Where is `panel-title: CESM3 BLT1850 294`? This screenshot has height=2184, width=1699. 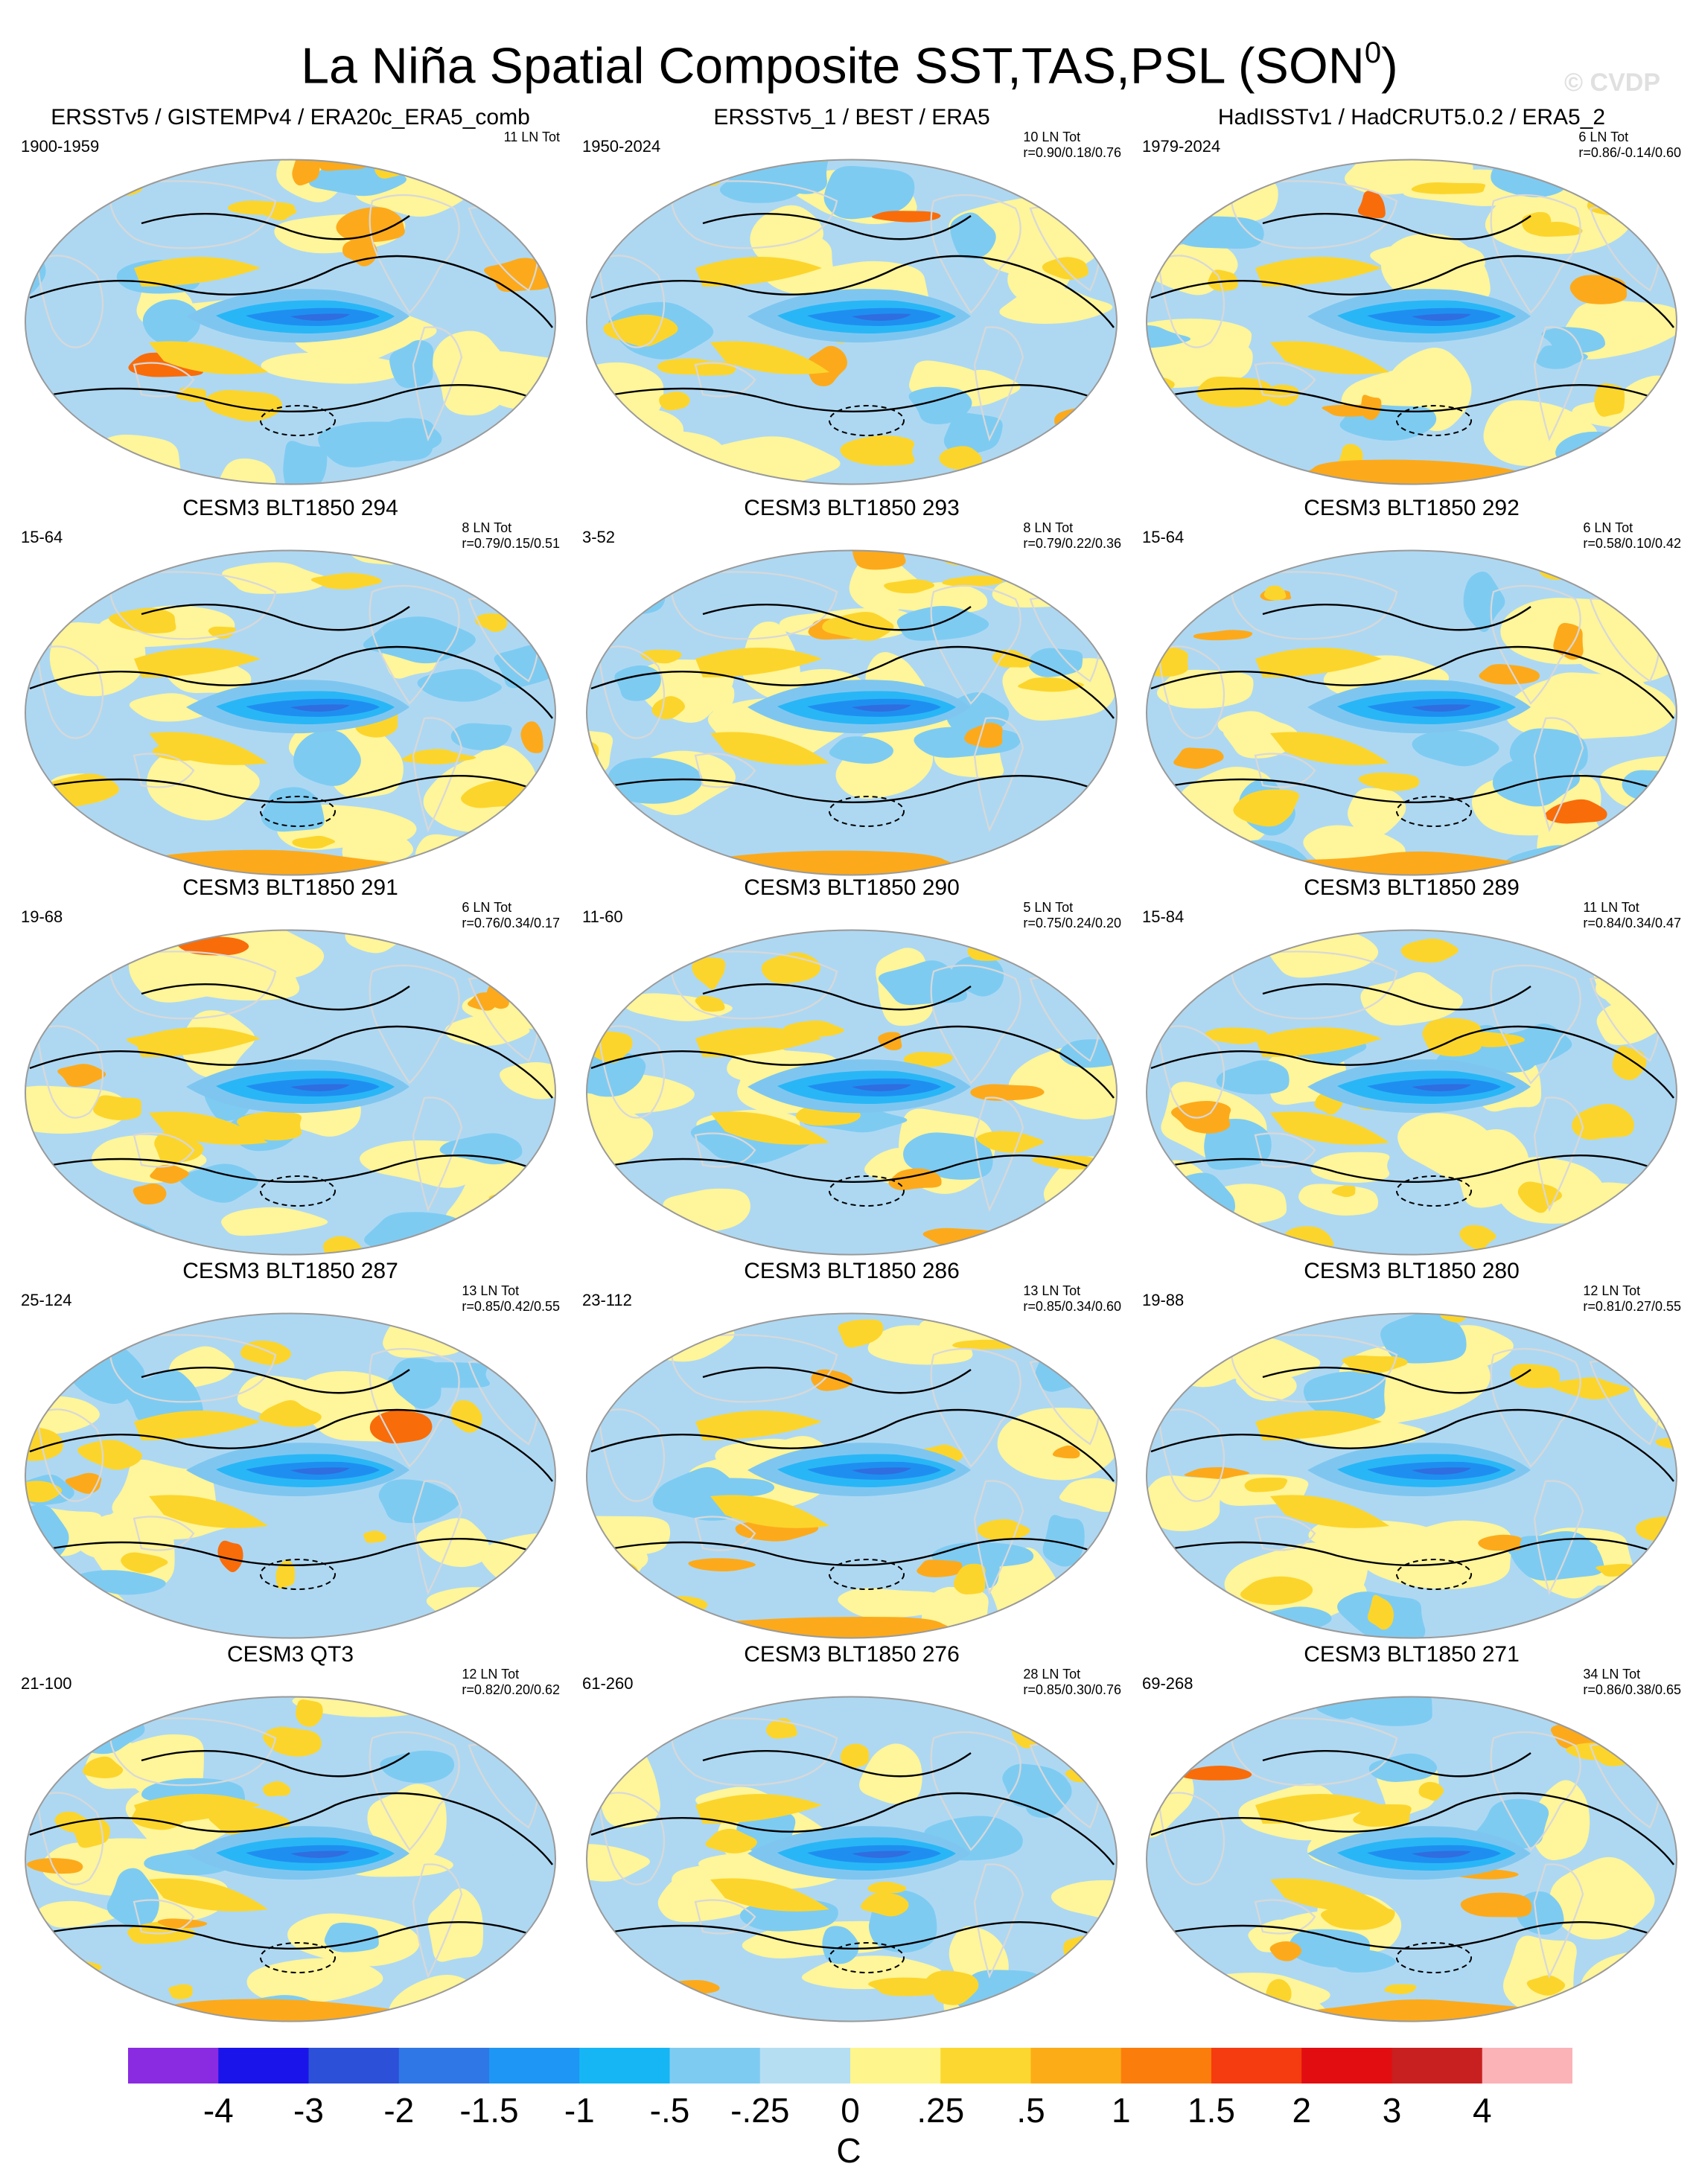
panel-title: CESM3 BLT1850 294 is located at coordinates (290, 508).